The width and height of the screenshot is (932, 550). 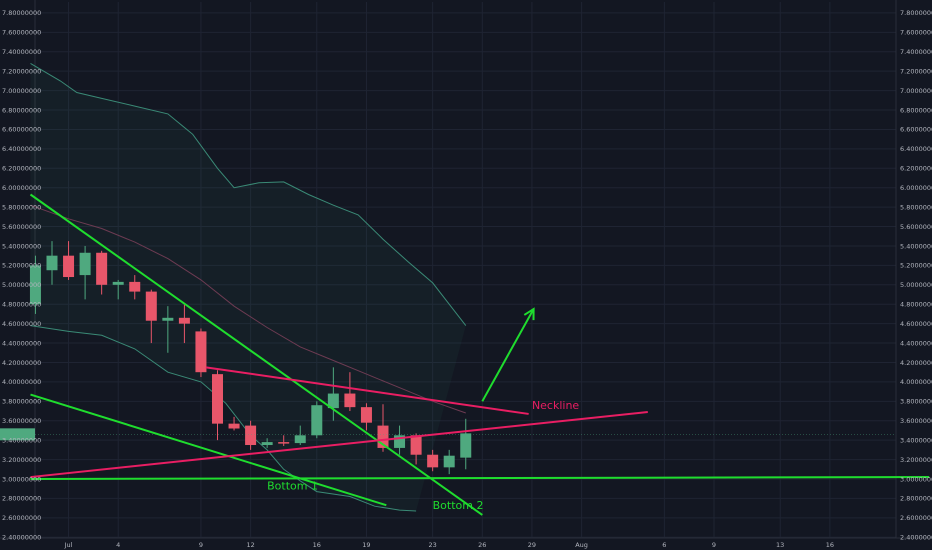 I want to click on price-tick-label-right: 6.20000000, so click(x=916, y=169).